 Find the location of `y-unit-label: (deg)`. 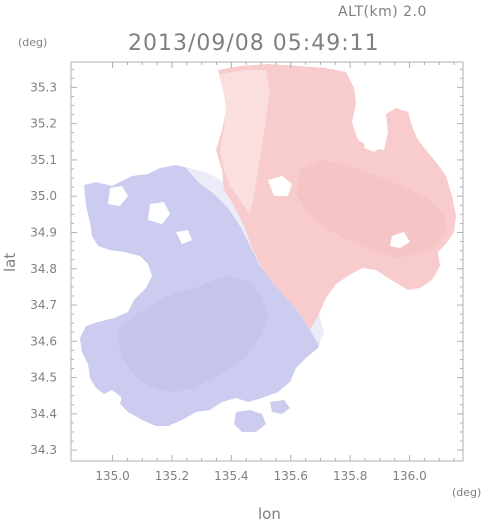

y-unit-label: (deg) is located at coordinates (32, 42).